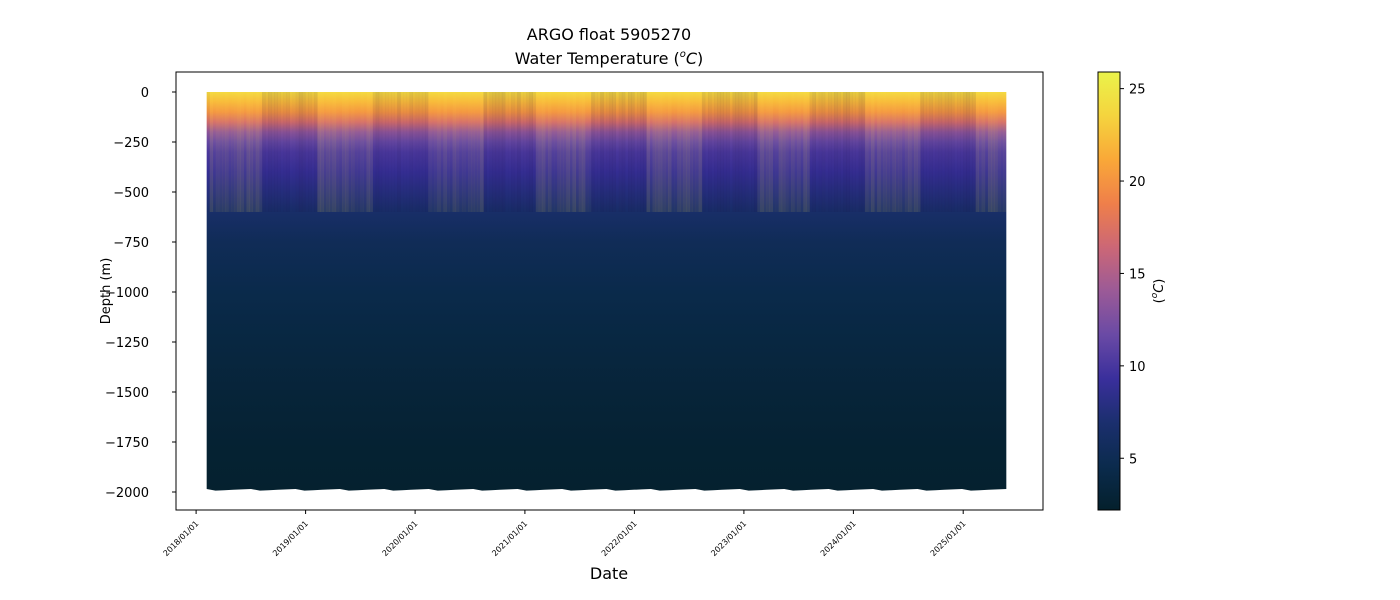 This screenshot has width=1400, height=600. I want to click on colorbar-tick-label: 20, so click(1137, 182).